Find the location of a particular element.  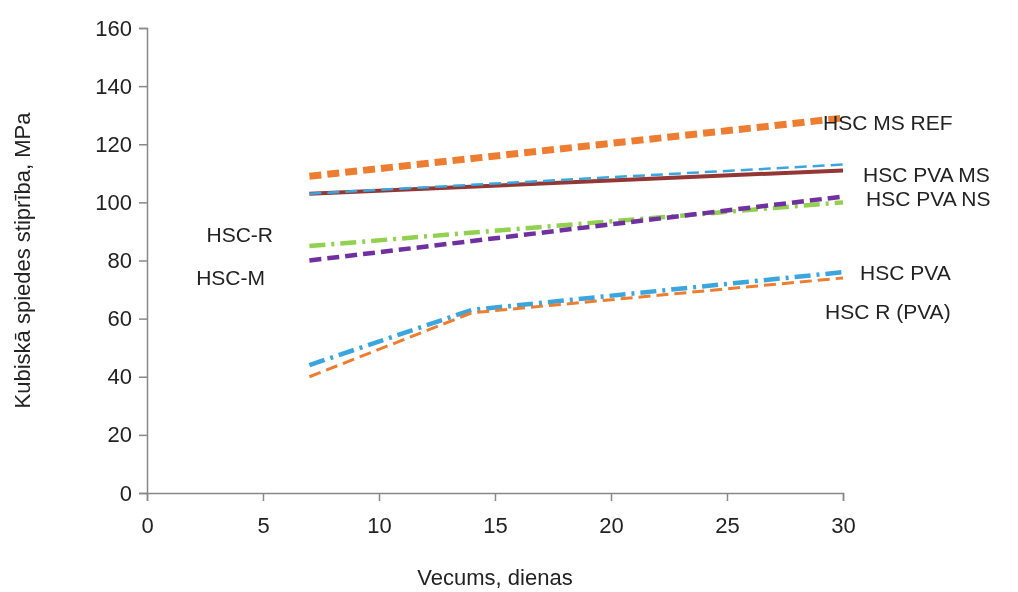

y-tick-label: 80 is located at coordinates (119, 261).